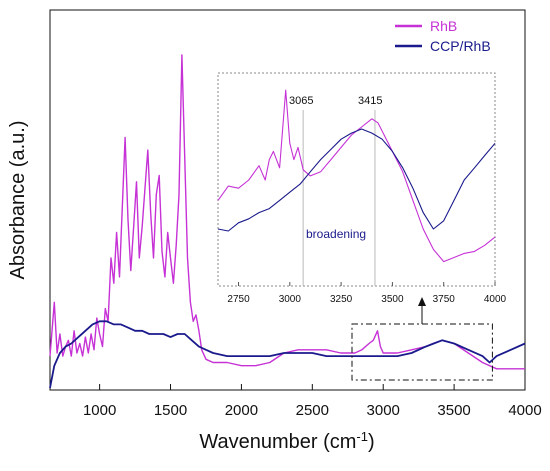 This screenshot has height=471, width=550. What do you see at coordinates (286, 441) in the screenshot?
I see `x-axis-title: Wavenumber (cm-1)` at bounding box center [286, 441].